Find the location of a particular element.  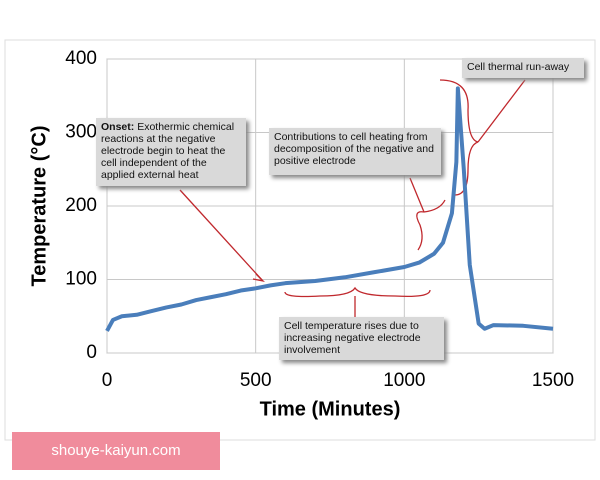

arrow-head is located at coordinates (258, 278).